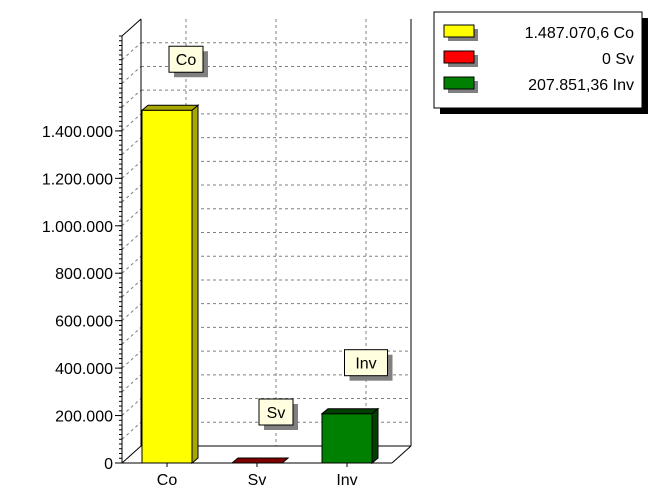  I want to click on left-wall-top-edge, so click(131, 27).